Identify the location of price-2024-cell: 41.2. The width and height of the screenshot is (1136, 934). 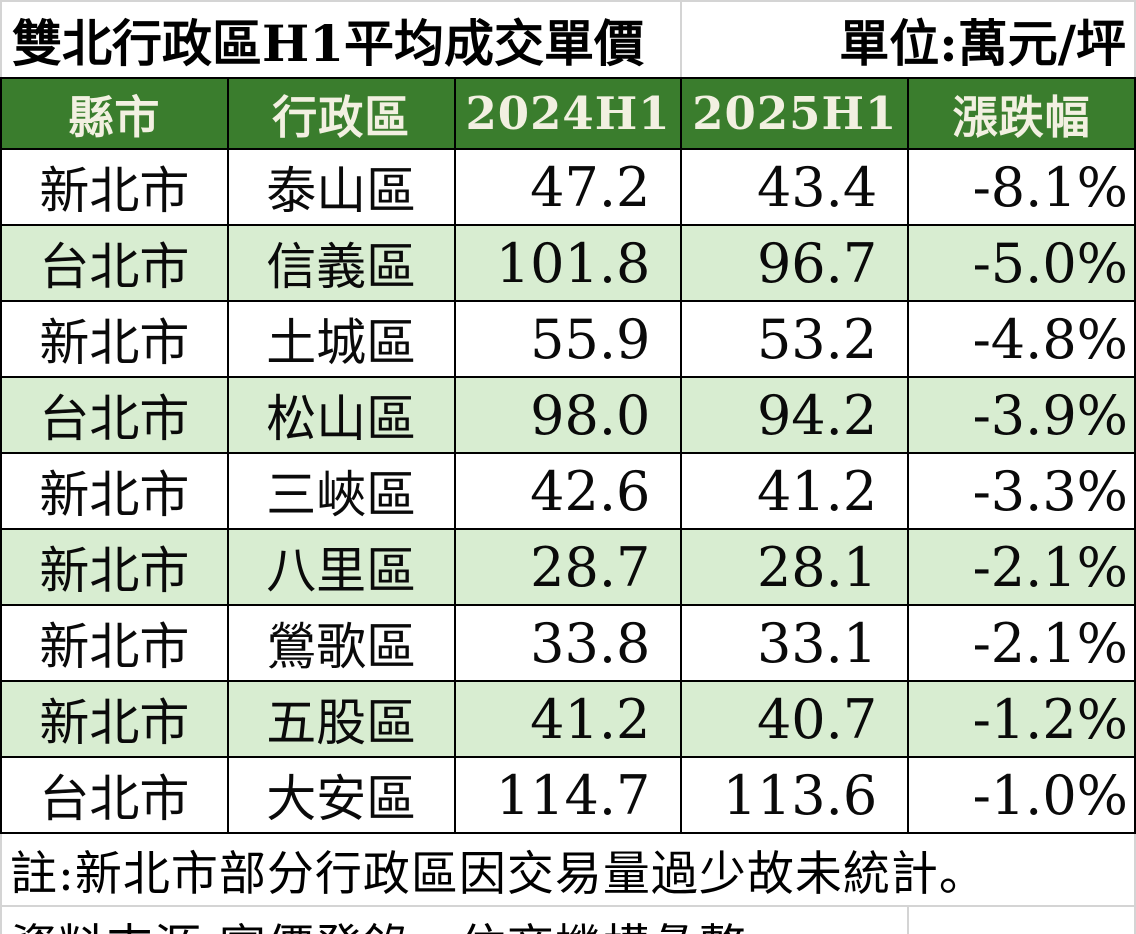
(568, 719).